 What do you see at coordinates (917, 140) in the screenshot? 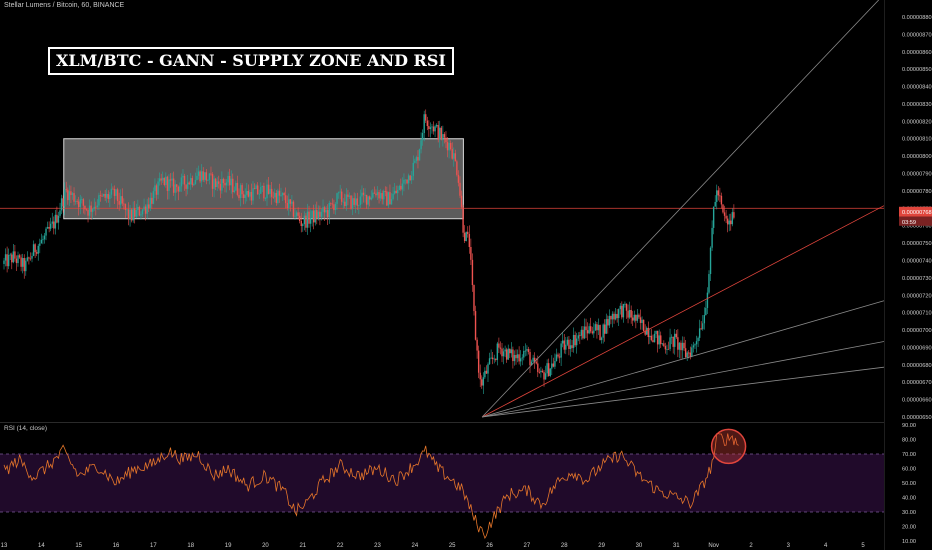
I see `price-tick-label: 0.00000810` at bounding box center [917, 140].